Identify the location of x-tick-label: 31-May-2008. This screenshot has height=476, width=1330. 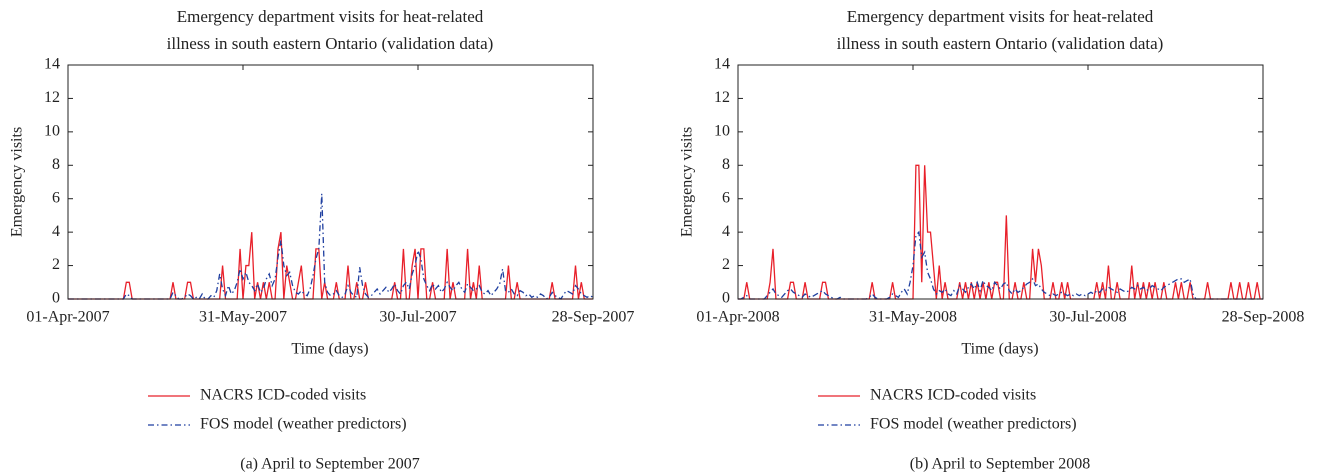
(913, 317).